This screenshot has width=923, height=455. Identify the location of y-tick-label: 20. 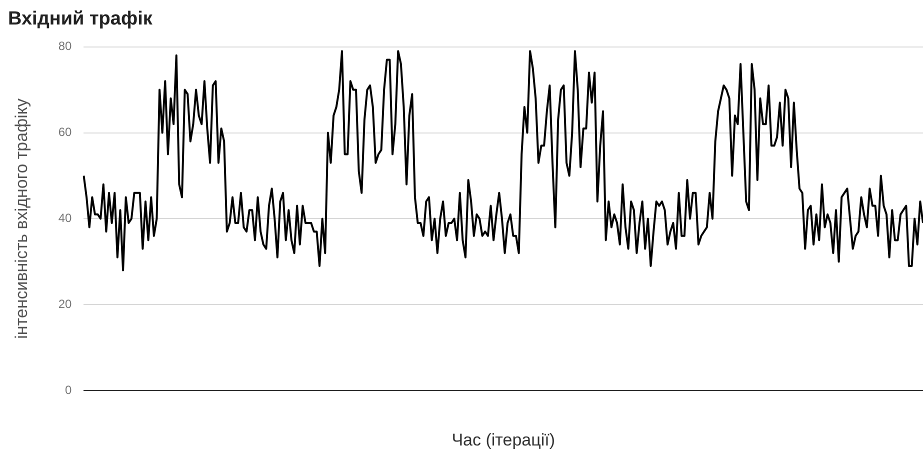
(65, 303).